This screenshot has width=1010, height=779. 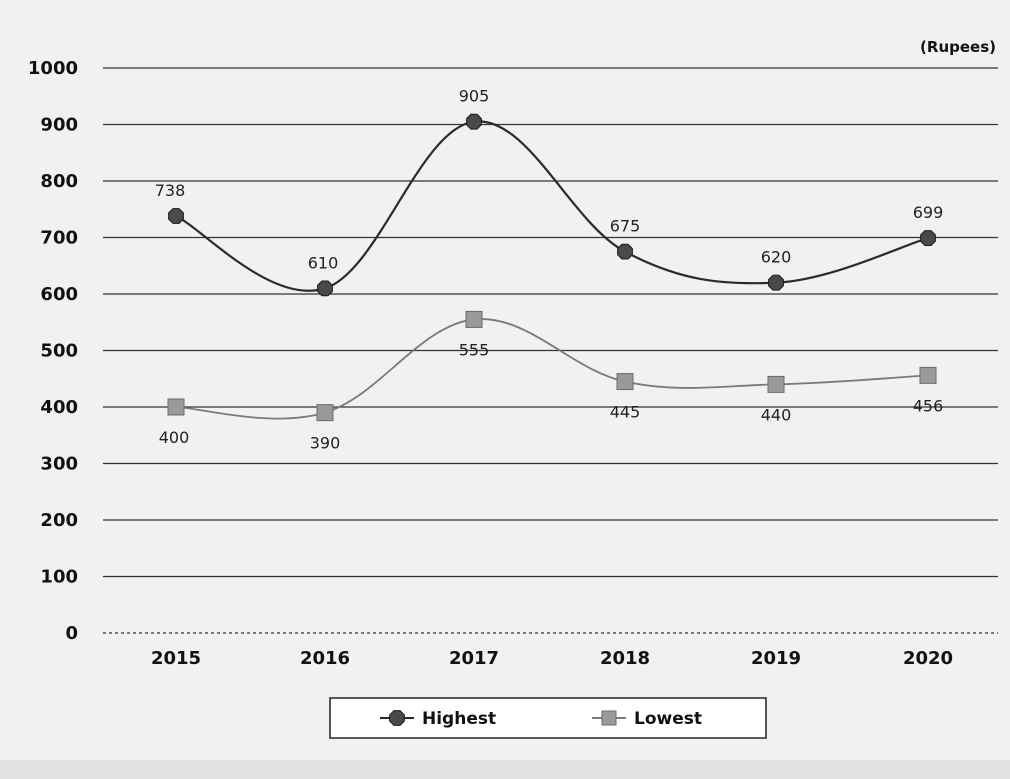 I want to click on x-tick-label-2015: 2015, so click(x=176, y=658).